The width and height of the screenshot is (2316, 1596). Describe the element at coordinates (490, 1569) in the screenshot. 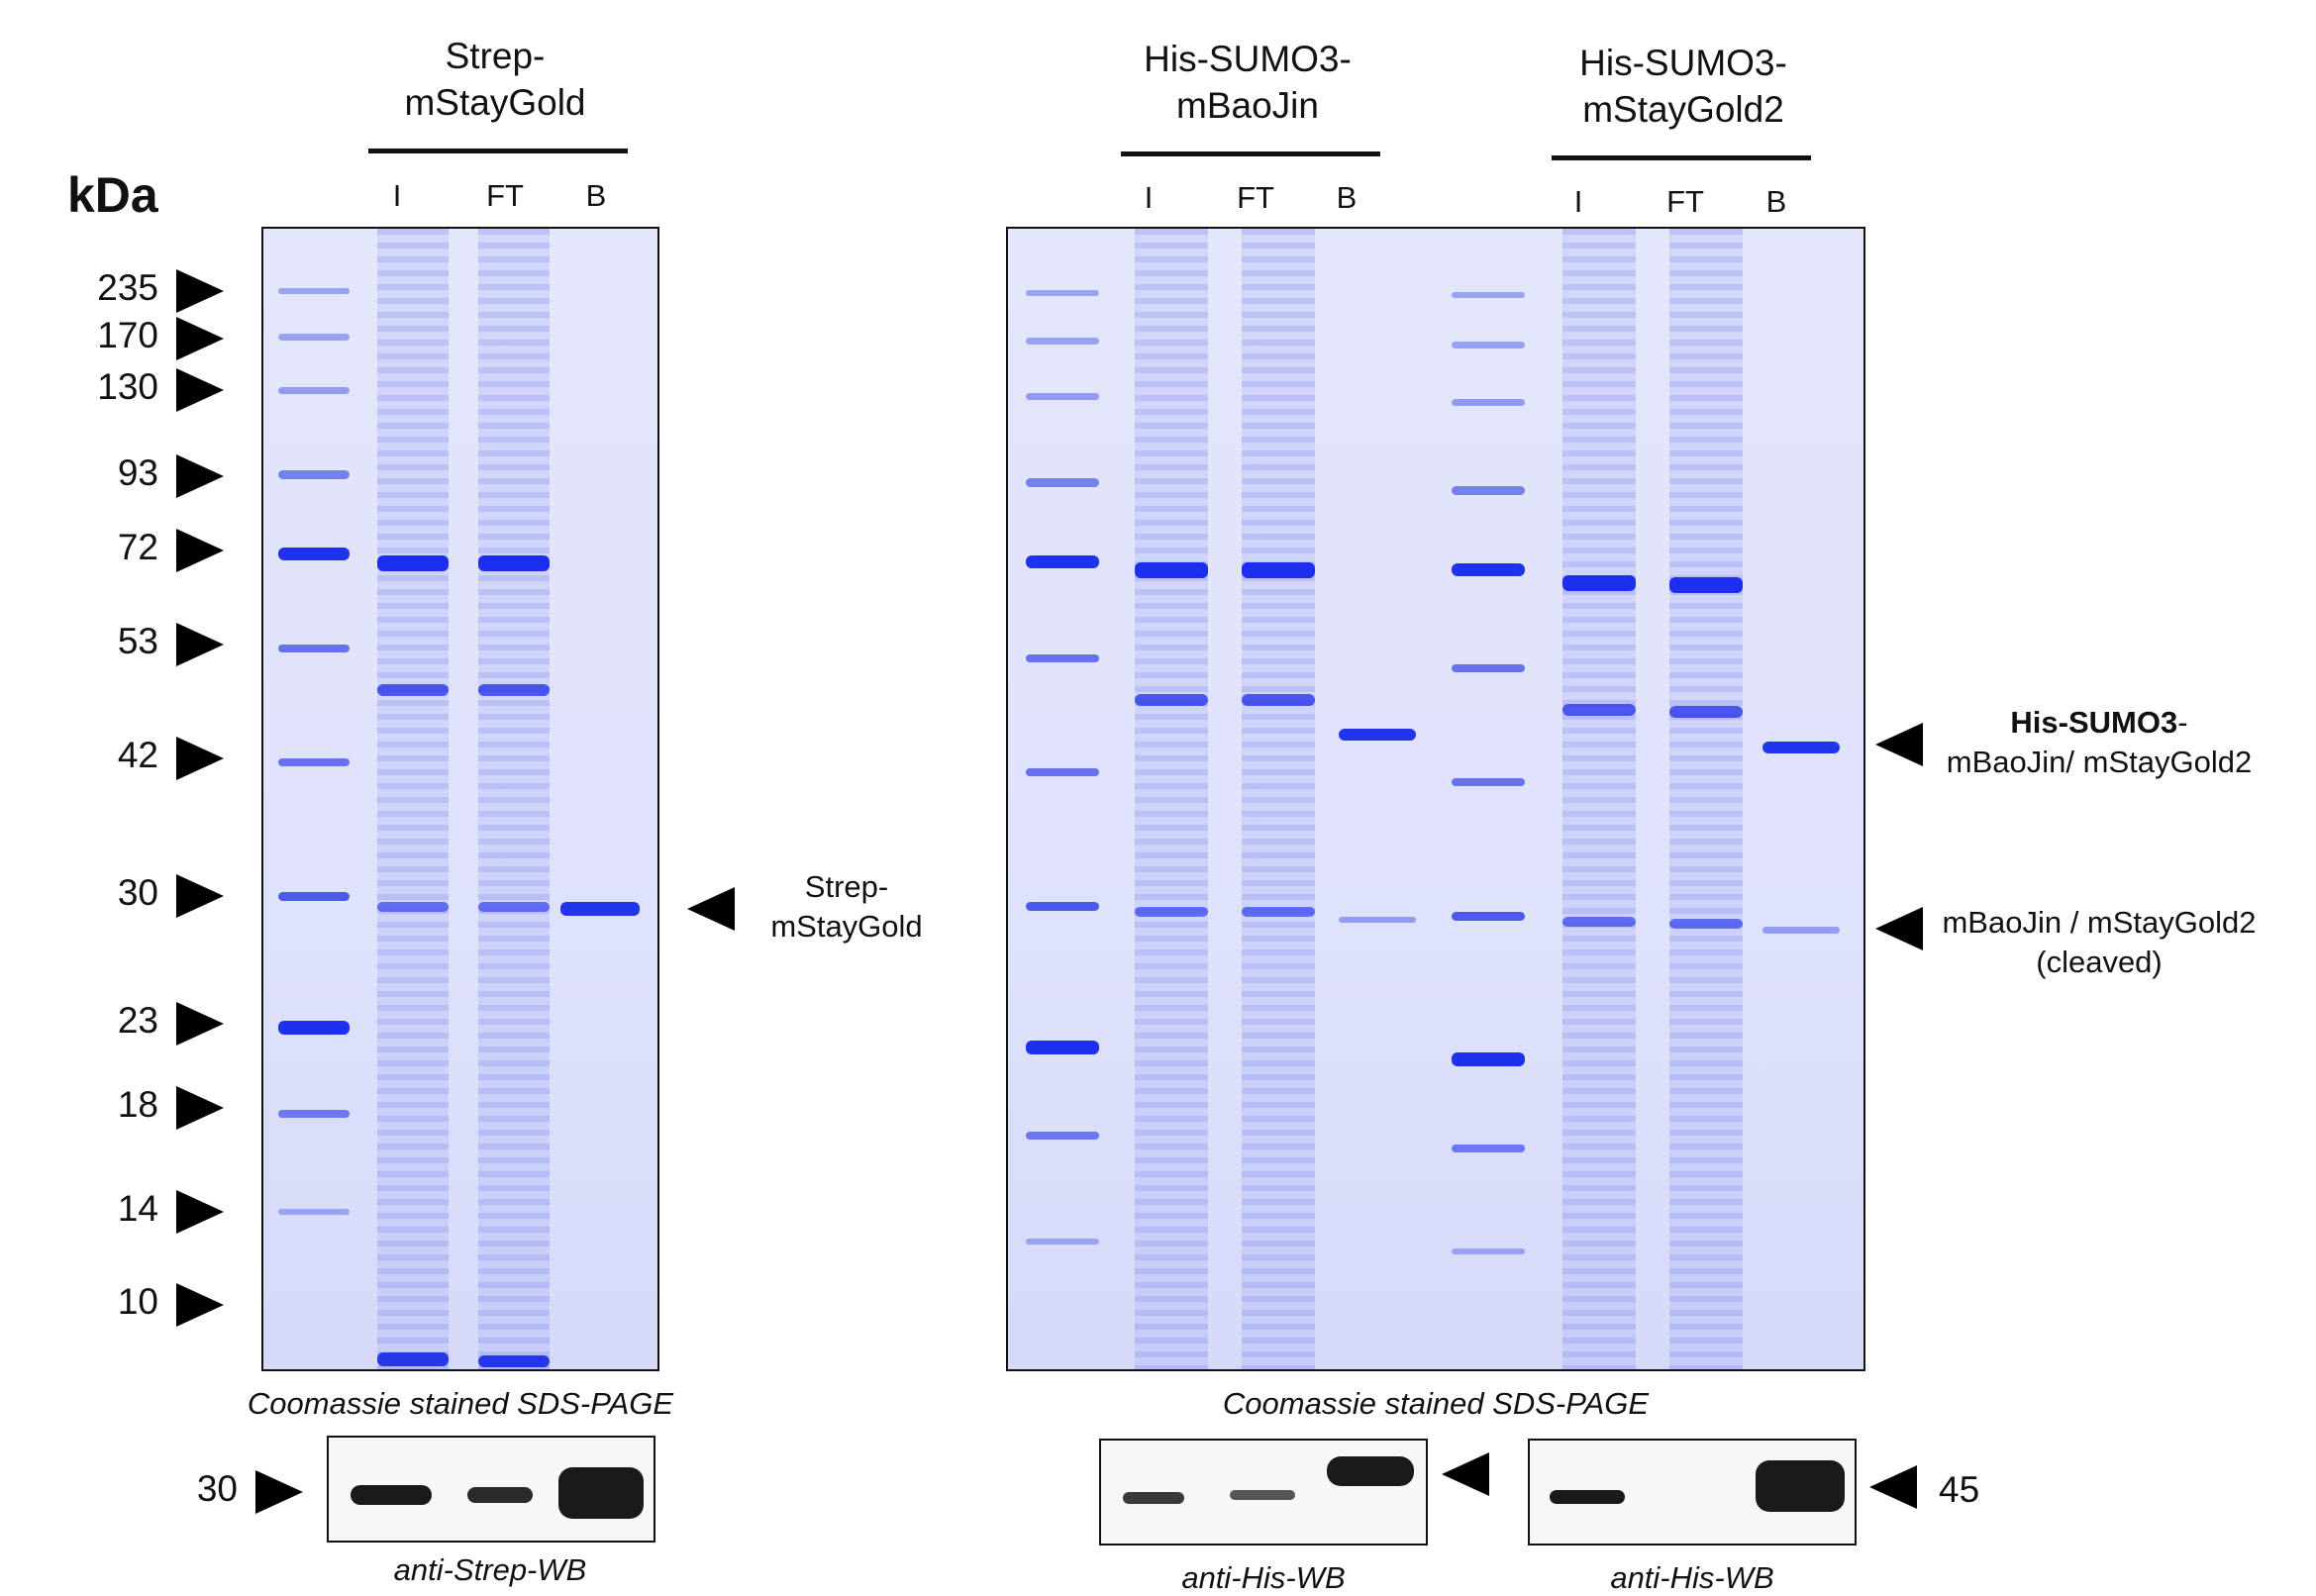

I see `caption-wb-strep: anti-Strep-WB` at that location.